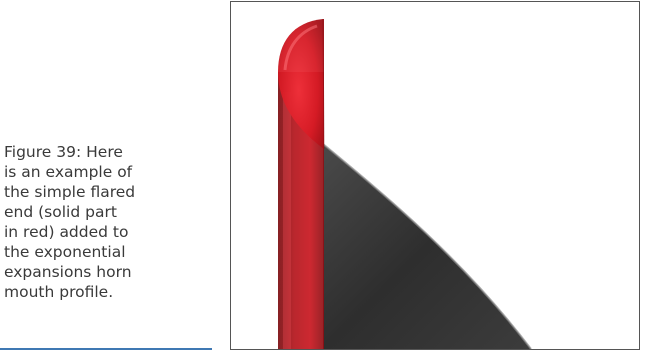 This screenshot has width=645, height=354. Describe the element at coordinates (59, 292) in the screenshot. I see `caption-line: mouth profile.` at that location.